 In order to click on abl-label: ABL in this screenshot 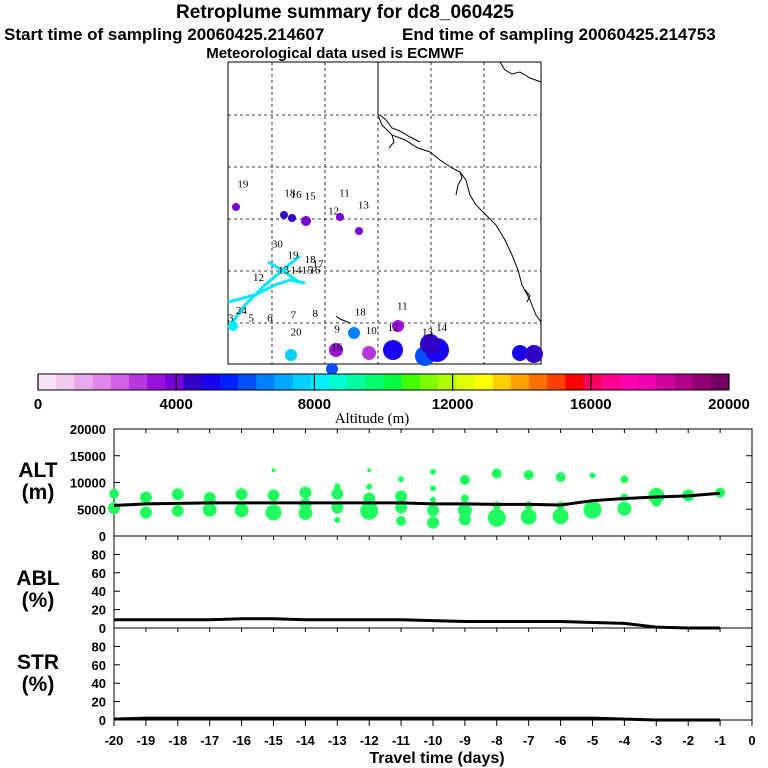, I will do `click(37, 578)`.